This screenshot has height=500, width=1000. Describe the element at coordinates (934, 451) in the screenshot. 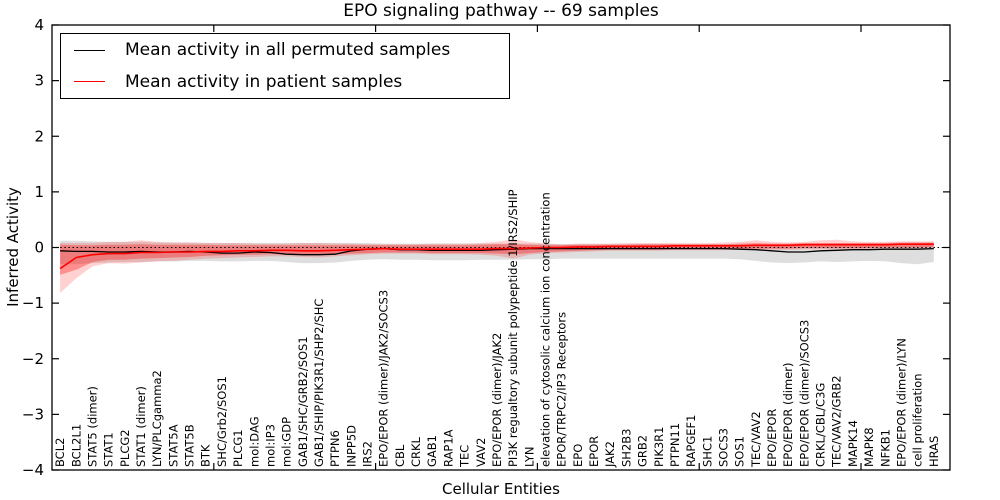

I see `x-category-label: HRAS` at that location.